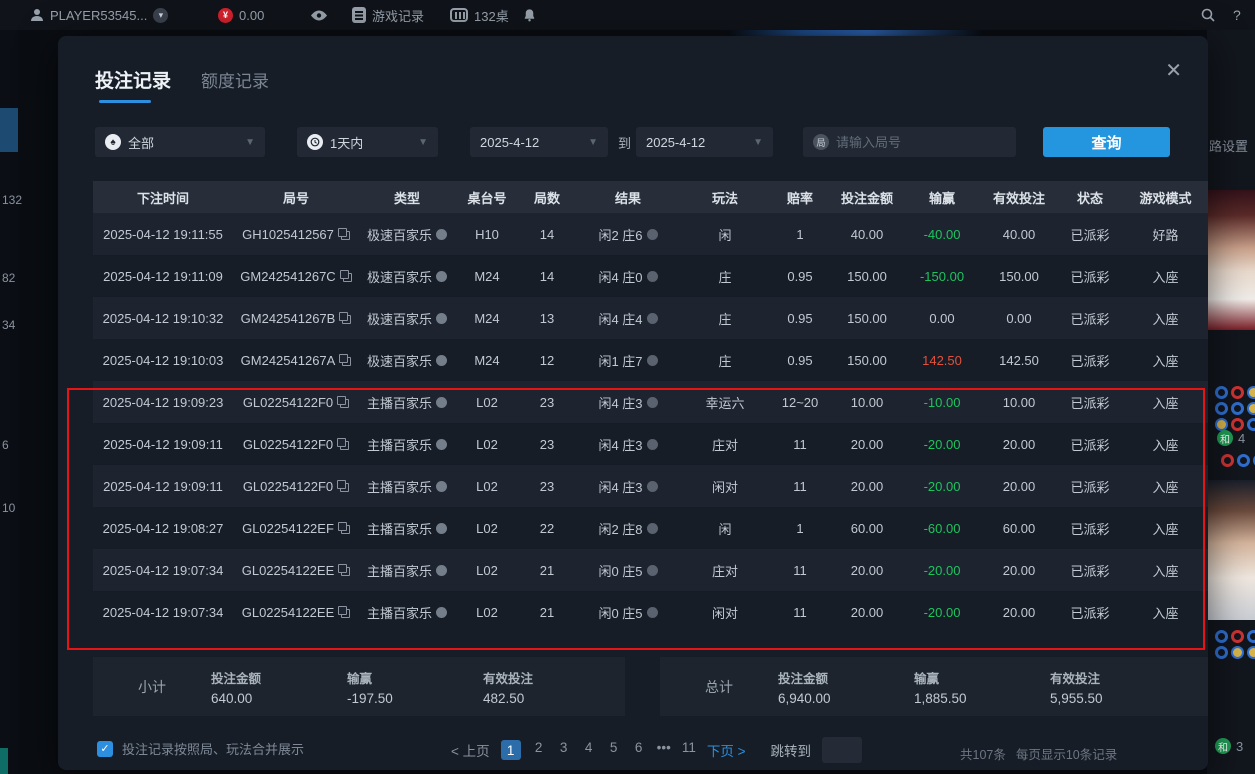 The width and height of the screenshot is (1255, 774). What do you see at coordinates (180, 142) in the screenshot?
I see `category-select: ♠ 全部 ▼` at bounding box center [180, 142].